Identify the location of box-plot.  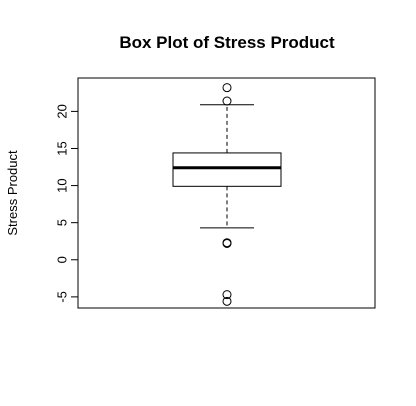
(227, 166).